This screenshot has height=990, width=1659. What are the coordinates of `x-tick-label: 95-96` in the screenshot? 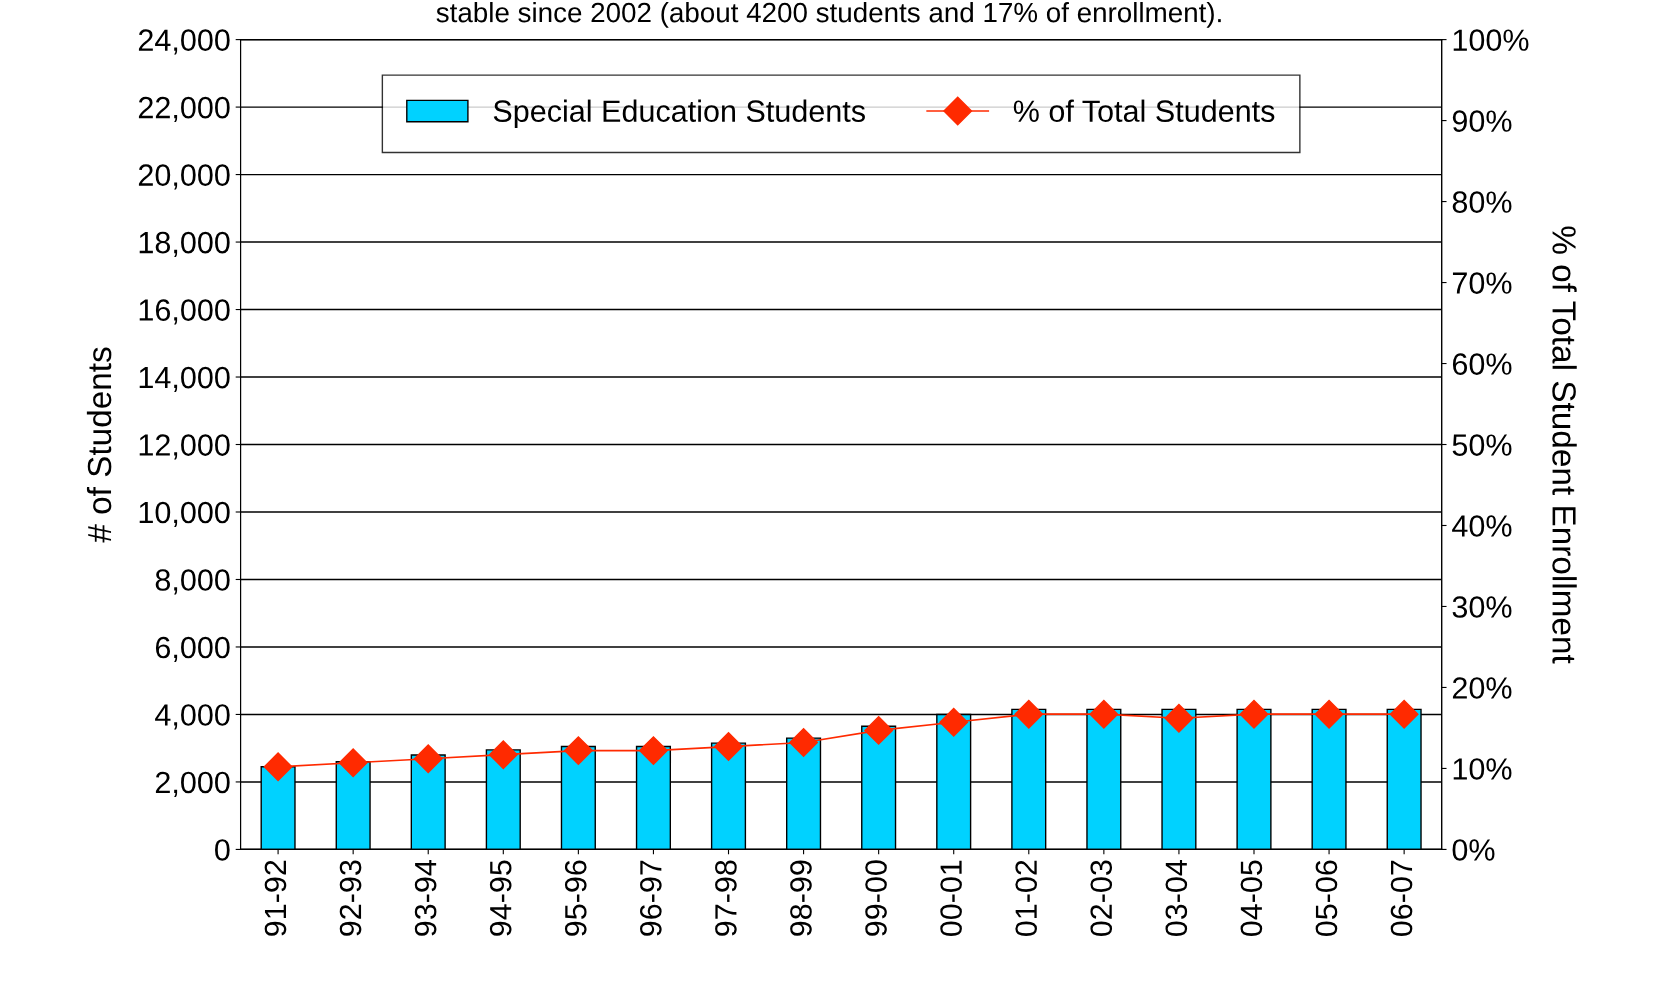 It's located at (575, 898).